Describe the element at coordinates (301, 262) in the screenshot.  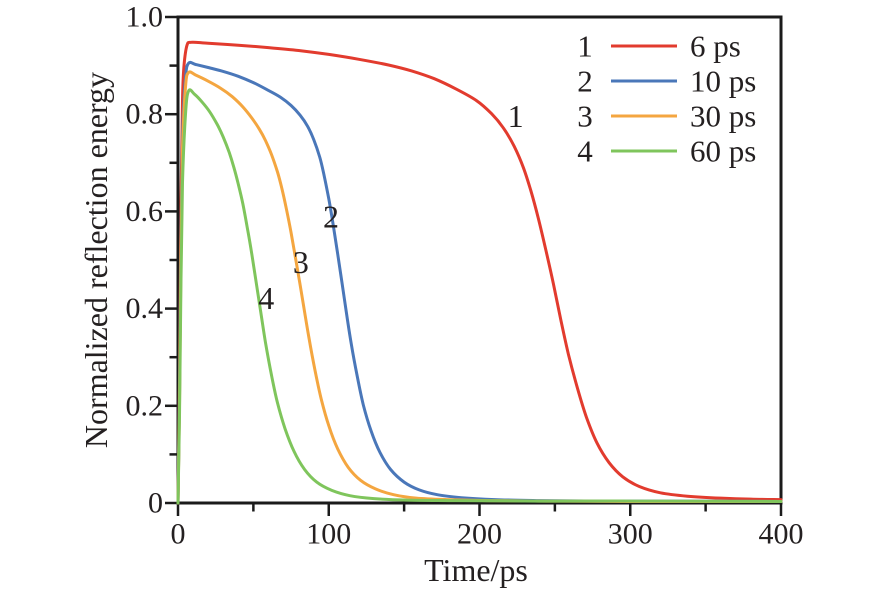
I see `curve-label-3: 3` at that location.